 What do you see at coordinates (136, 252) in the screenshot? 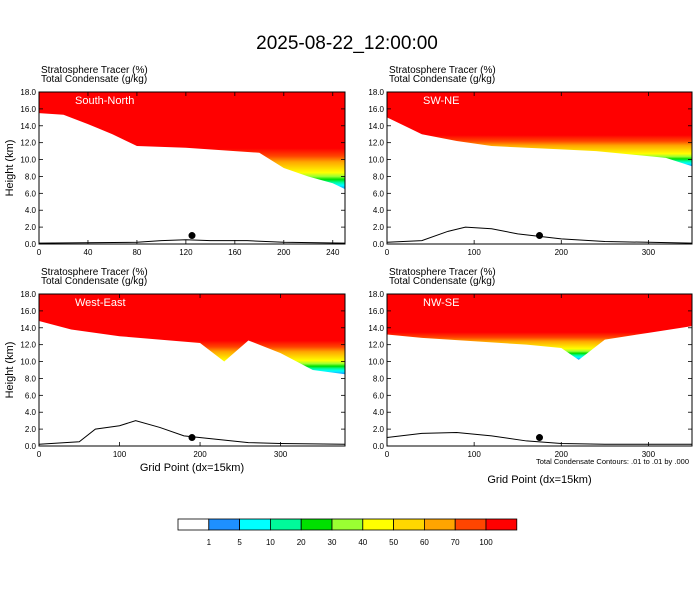
I see `x-tick-label: 80` at bounding box center [136, 252].